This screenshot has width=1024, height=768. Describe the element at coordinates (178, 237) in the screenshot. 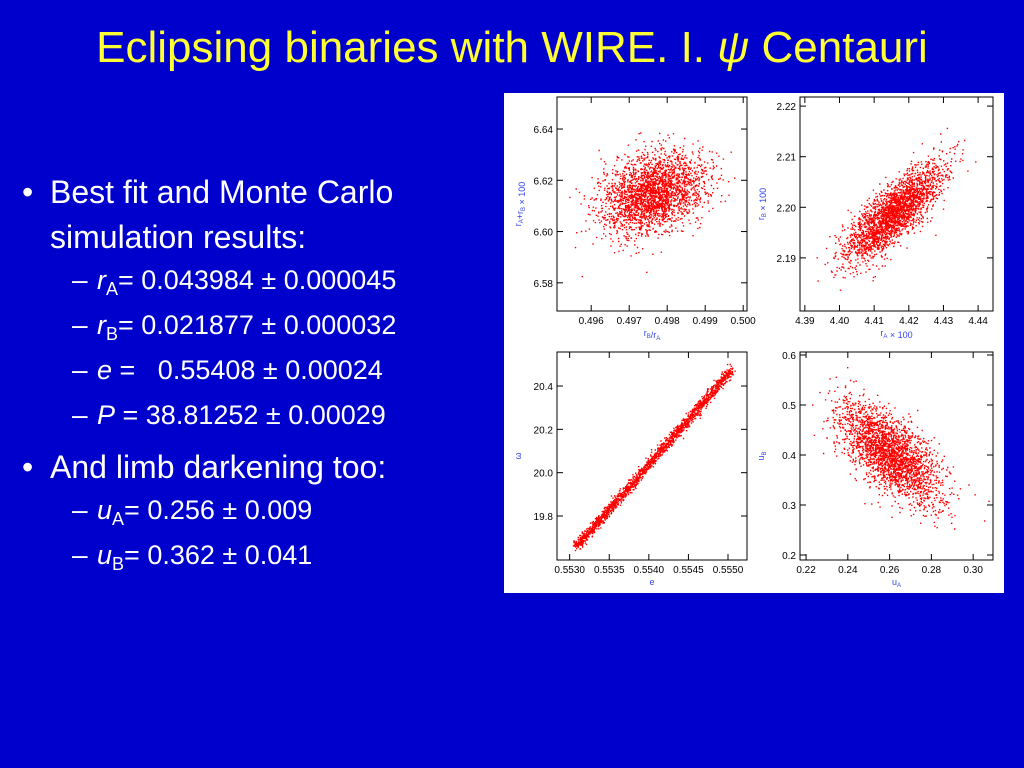

I see `bullet-text: simulation results:` at that location.